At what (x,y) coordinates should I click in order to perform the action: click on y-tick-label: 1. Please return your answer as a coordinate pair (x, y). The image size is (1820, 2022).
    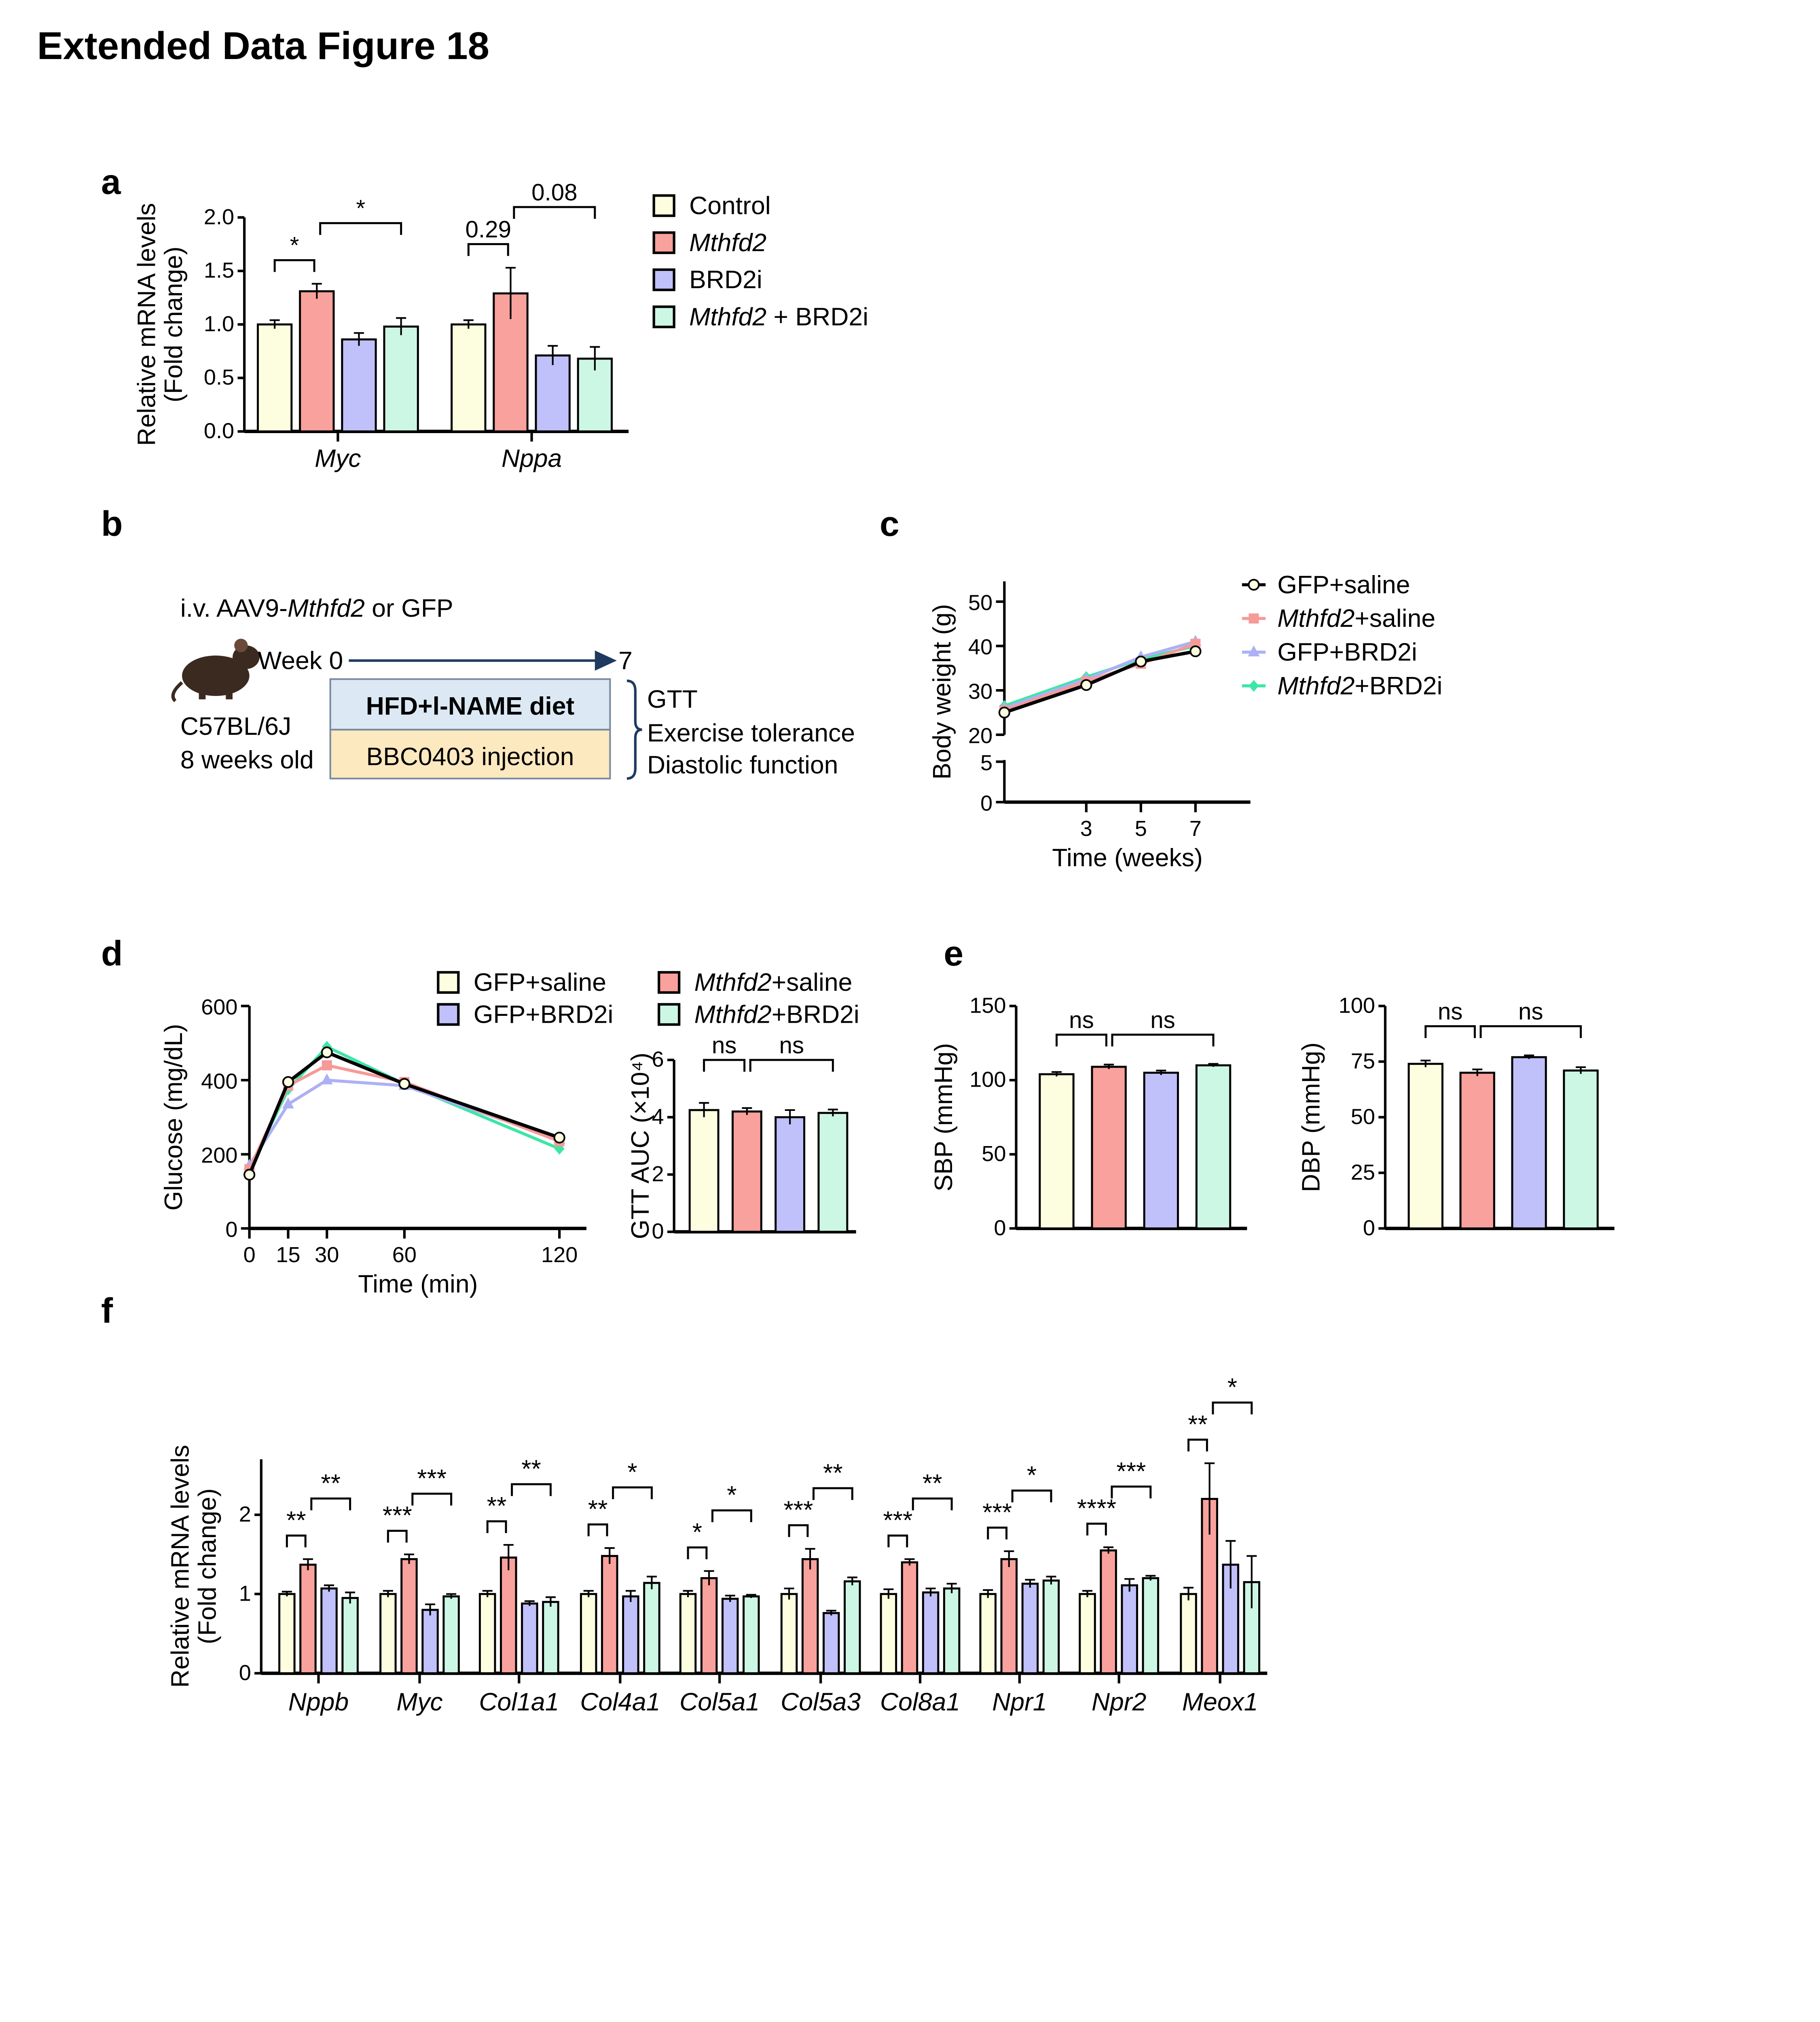
    Looking at the image, I should click on (245, 1593).